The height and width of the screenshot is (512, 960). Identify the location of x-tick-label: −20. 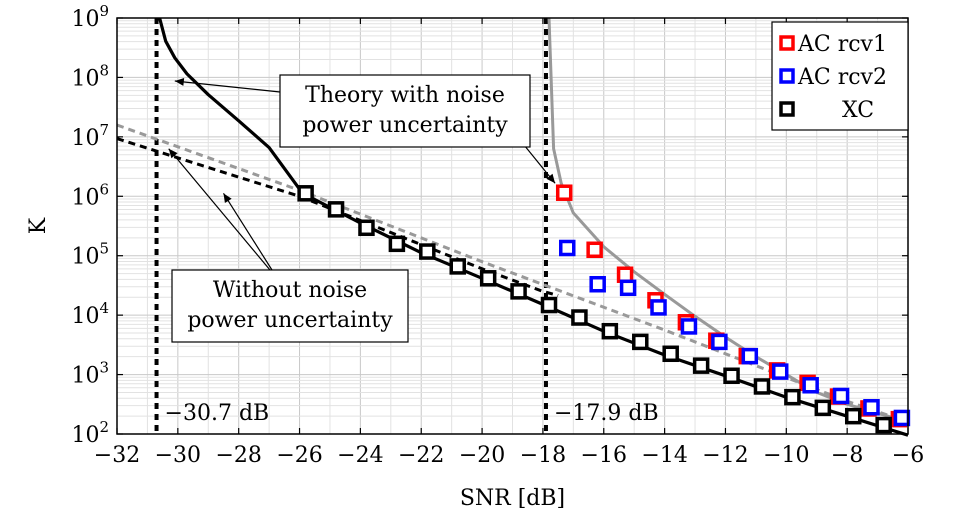
(482, 455).